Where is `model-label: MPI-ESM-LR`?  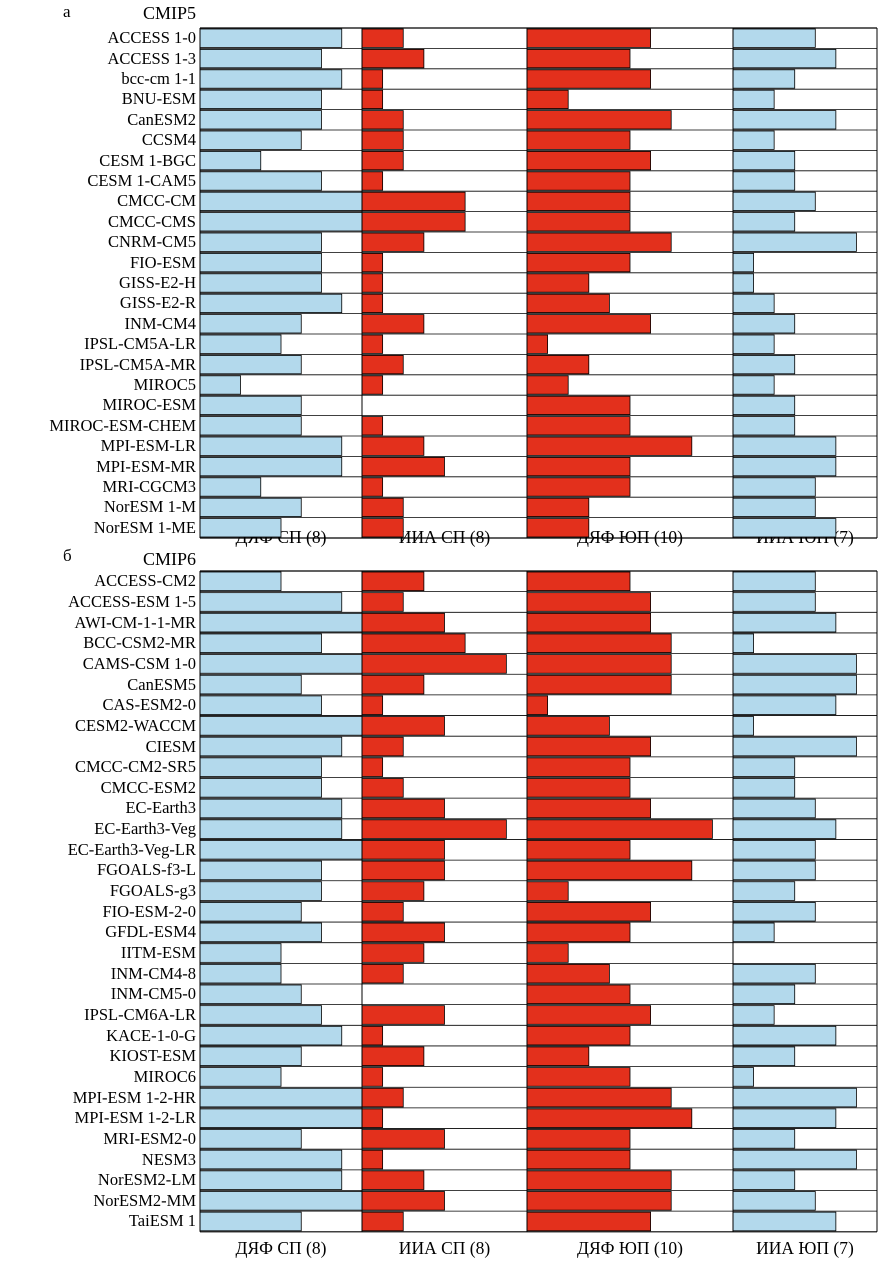 model-label: MPI-ESM-LR is located at coordinates (148, 446).